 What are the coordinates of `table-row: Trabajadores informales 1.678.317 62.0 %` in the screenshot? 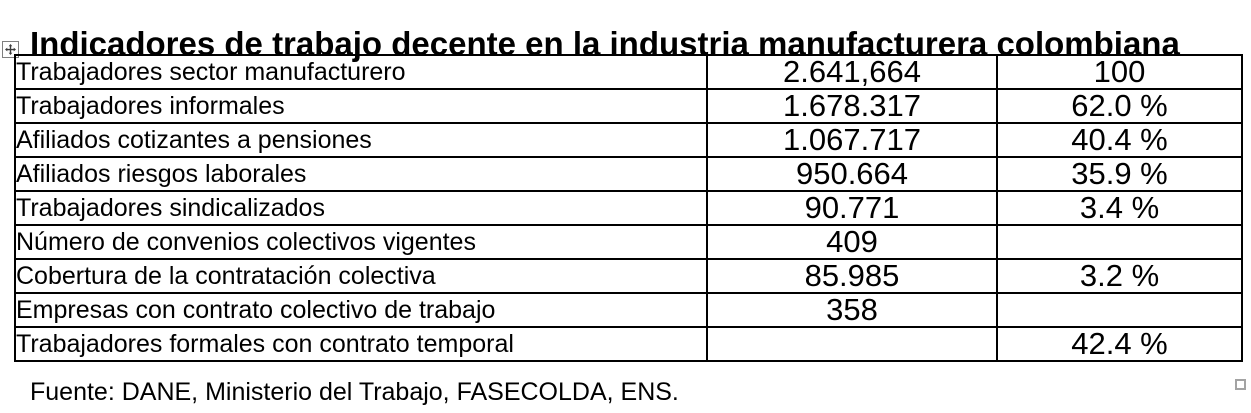 It's located at (628, 106).